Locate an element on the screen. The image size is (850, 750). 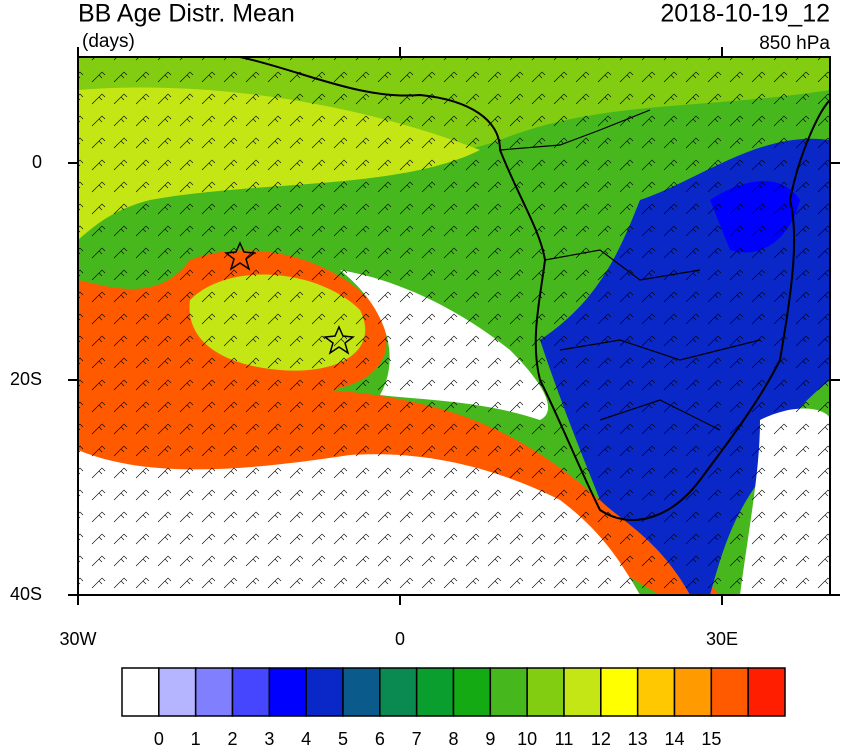
colorbar-label: 13 is located at coordinates (638, 739).